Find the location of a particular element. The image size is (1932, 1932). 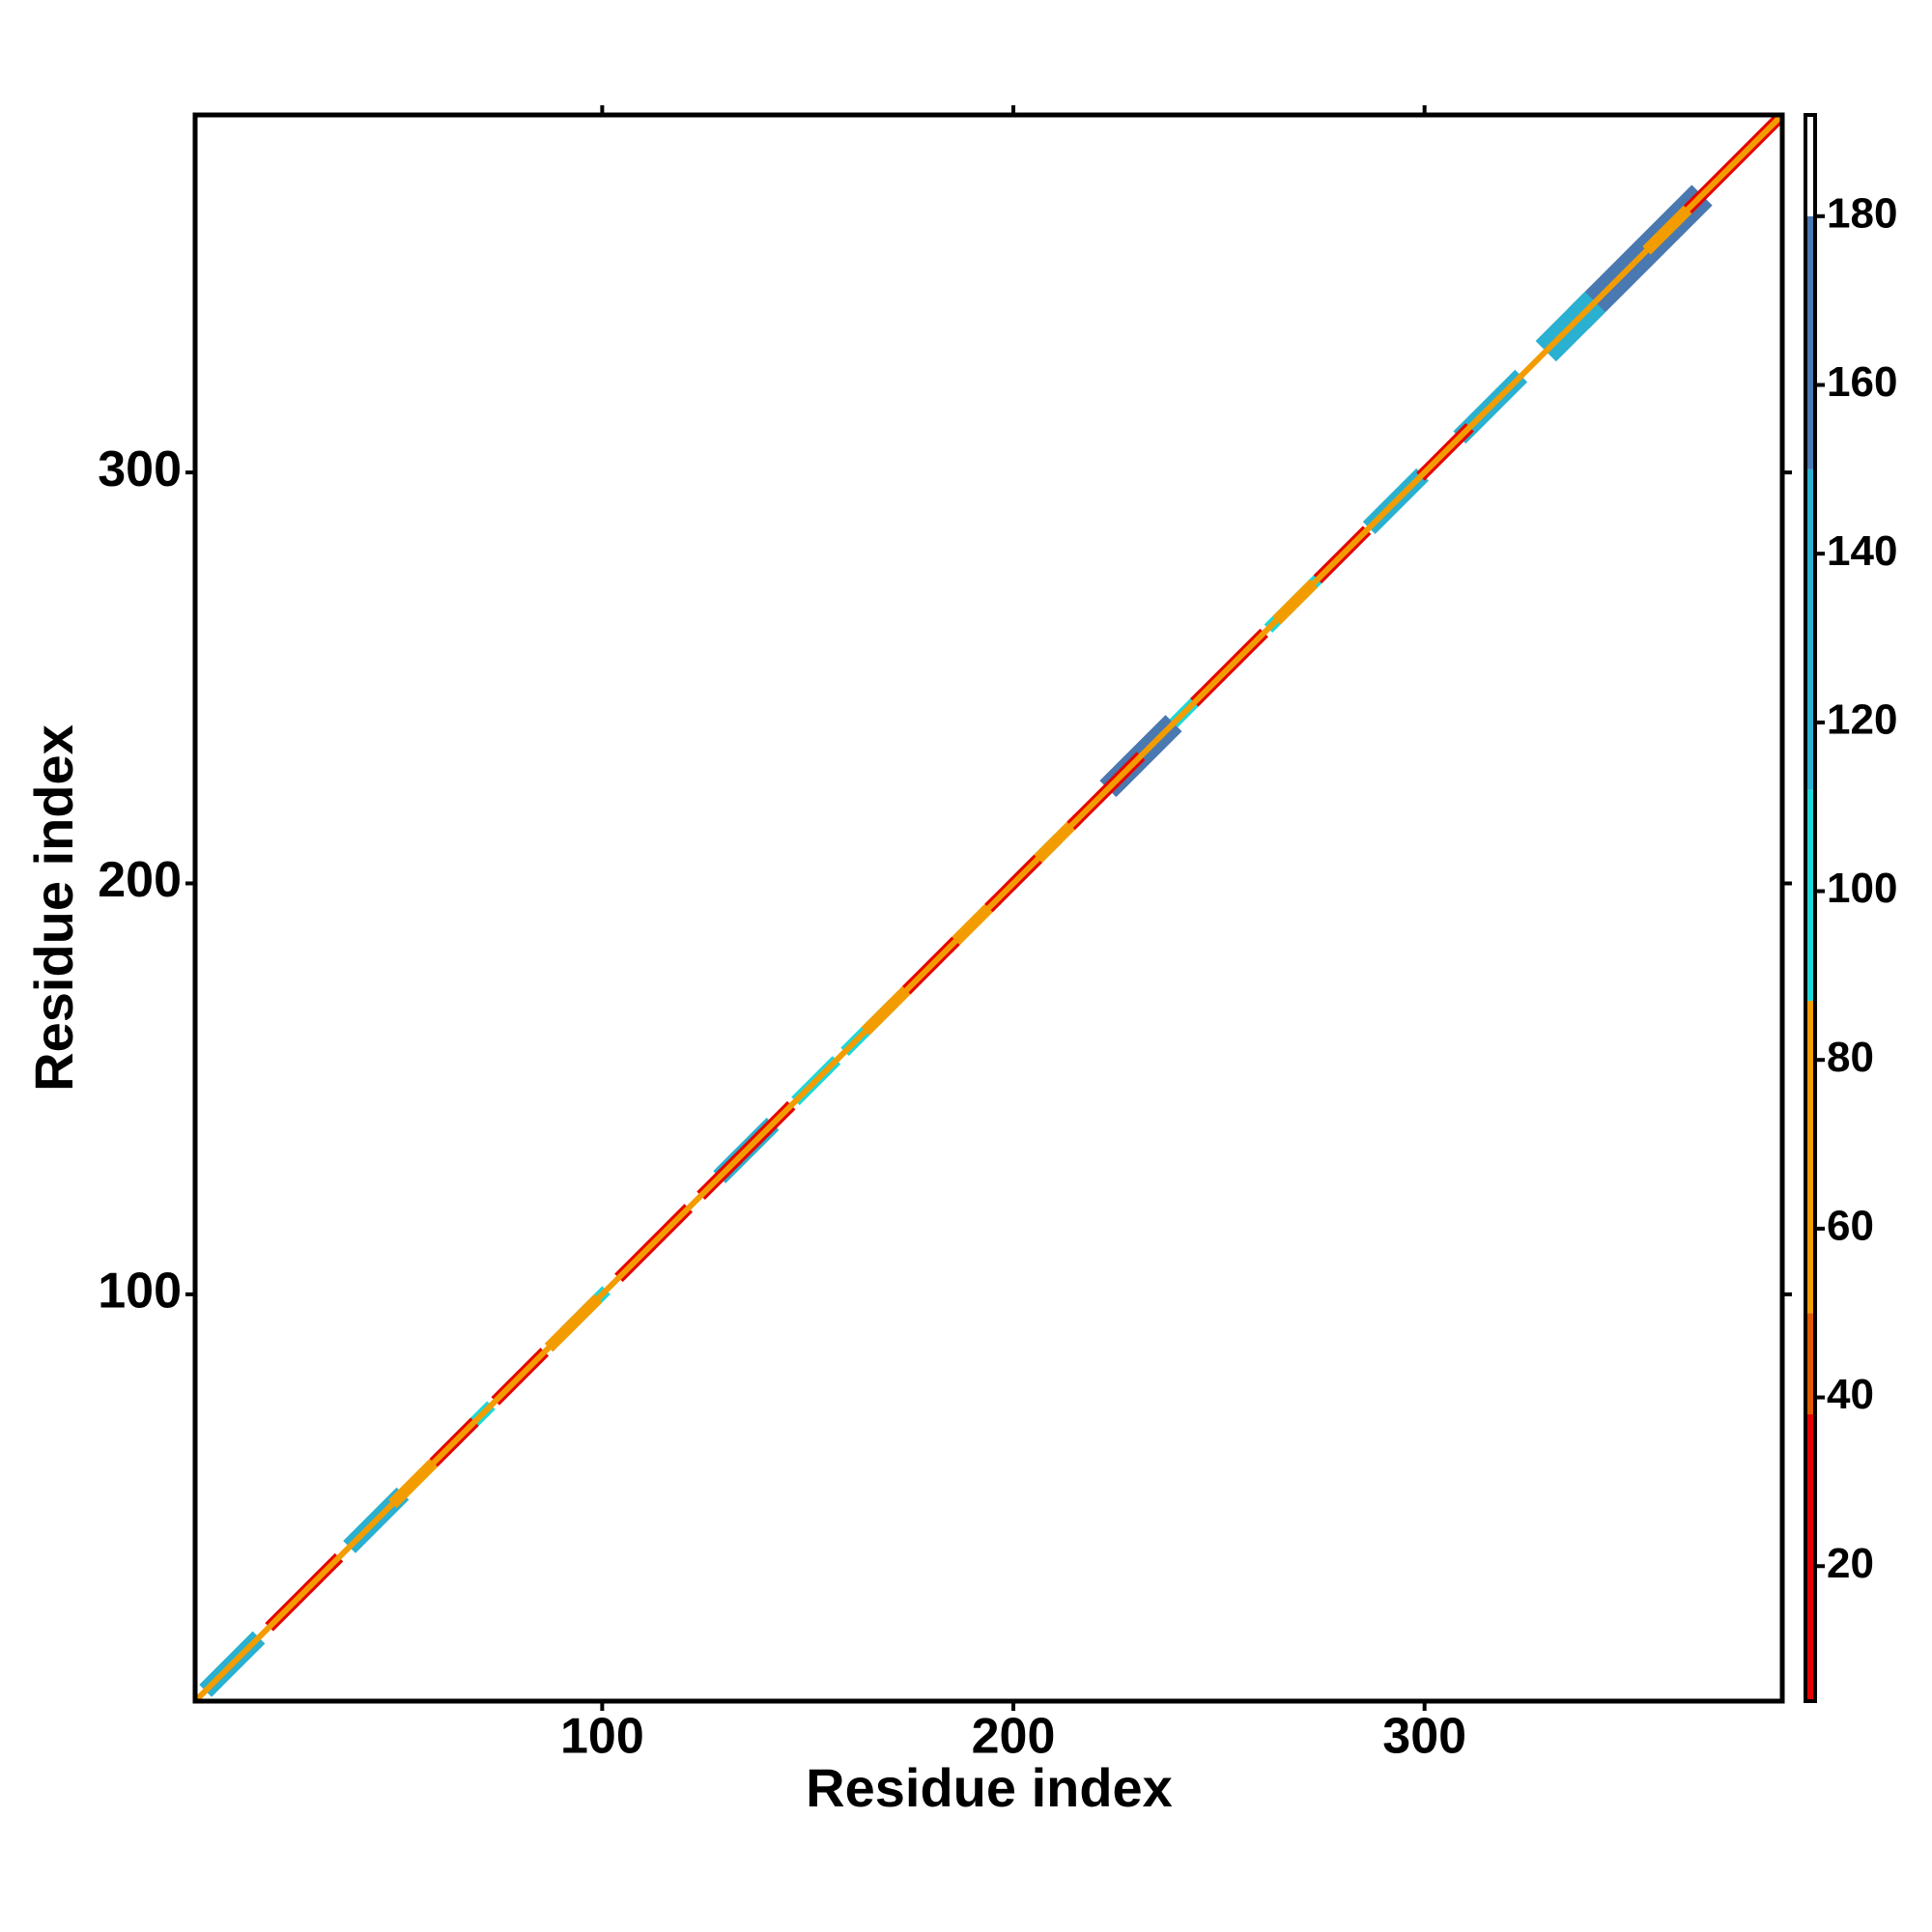

colorbar-tick-label: 120 is located at coordinates (1862, 719).